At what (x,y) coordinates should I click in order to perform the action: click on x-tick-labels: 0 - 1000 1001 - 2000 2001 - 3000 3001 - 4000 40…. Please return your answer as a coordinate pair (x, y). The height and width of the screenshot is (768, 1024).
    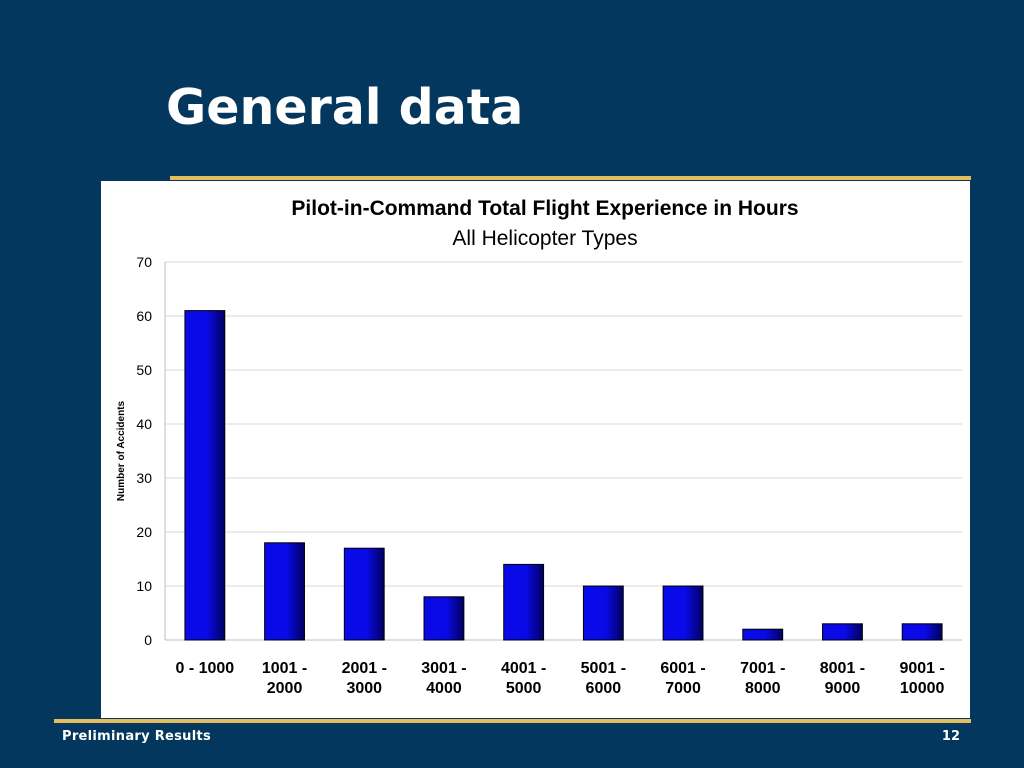
    Looking at the image, I should click on (559, 678).